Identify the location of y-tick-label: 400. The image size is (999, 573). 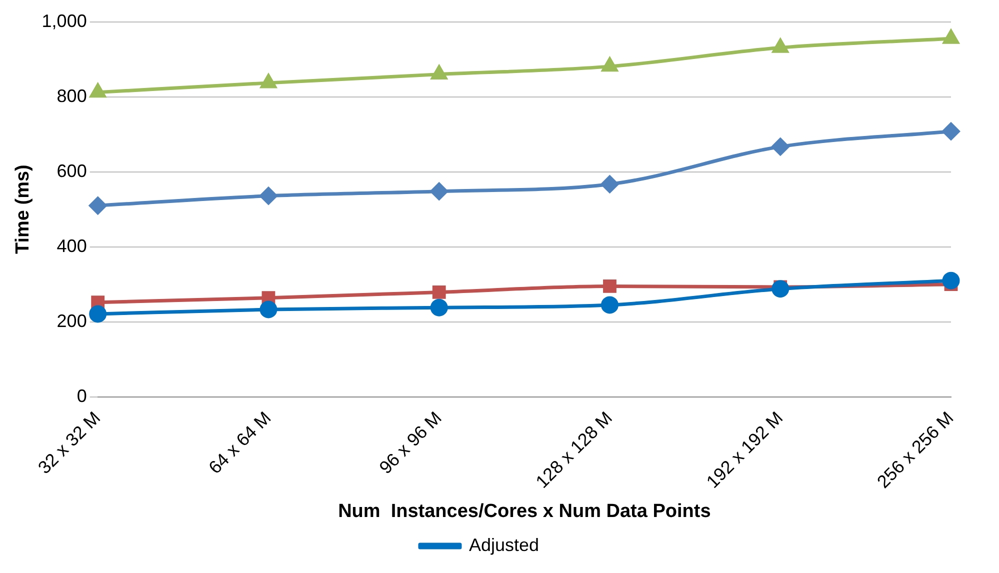
(71, 246).